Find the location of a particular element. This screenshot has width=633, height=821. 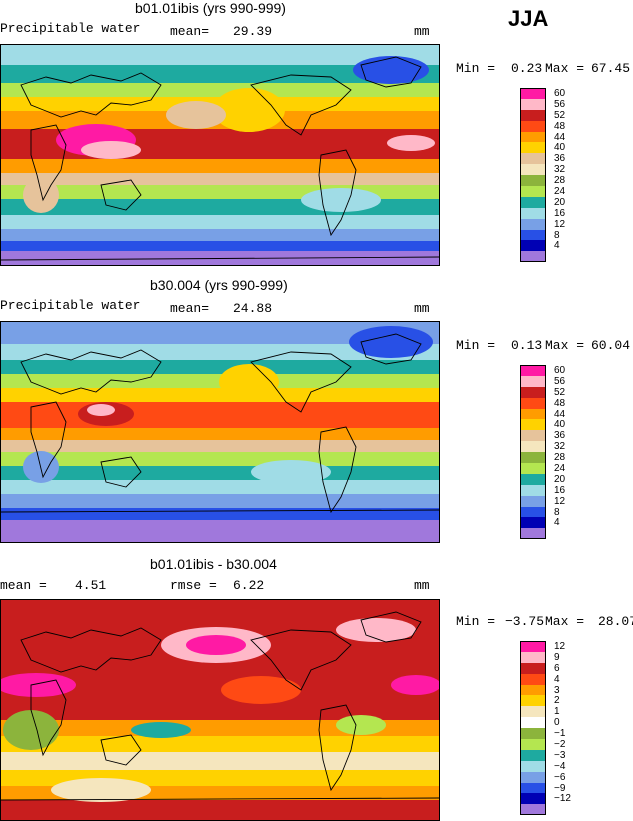

panel-3-rmse-value: 6.22 is located at coordinates (249, 585).